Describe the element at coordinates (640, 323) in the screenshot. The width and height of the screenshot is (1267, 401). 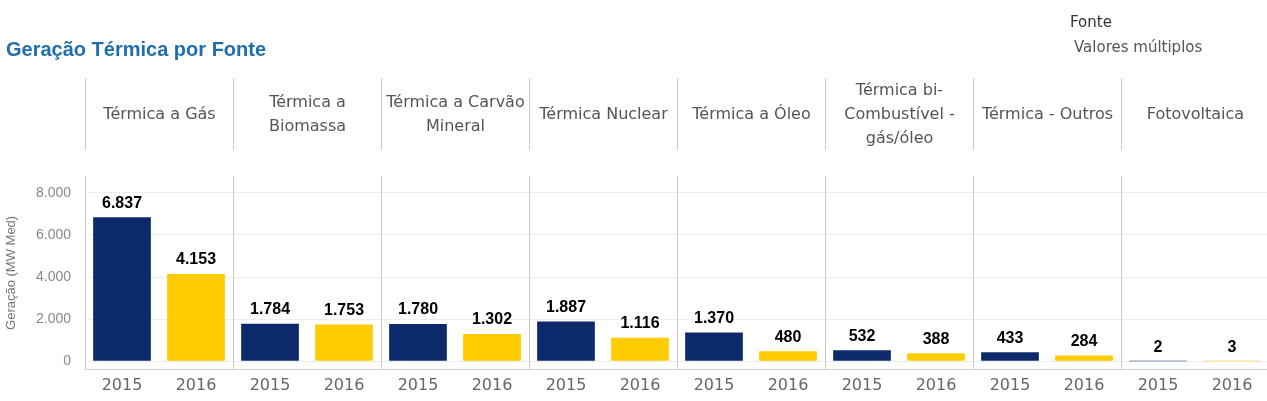
I see `data-label: 1.116` at that location.